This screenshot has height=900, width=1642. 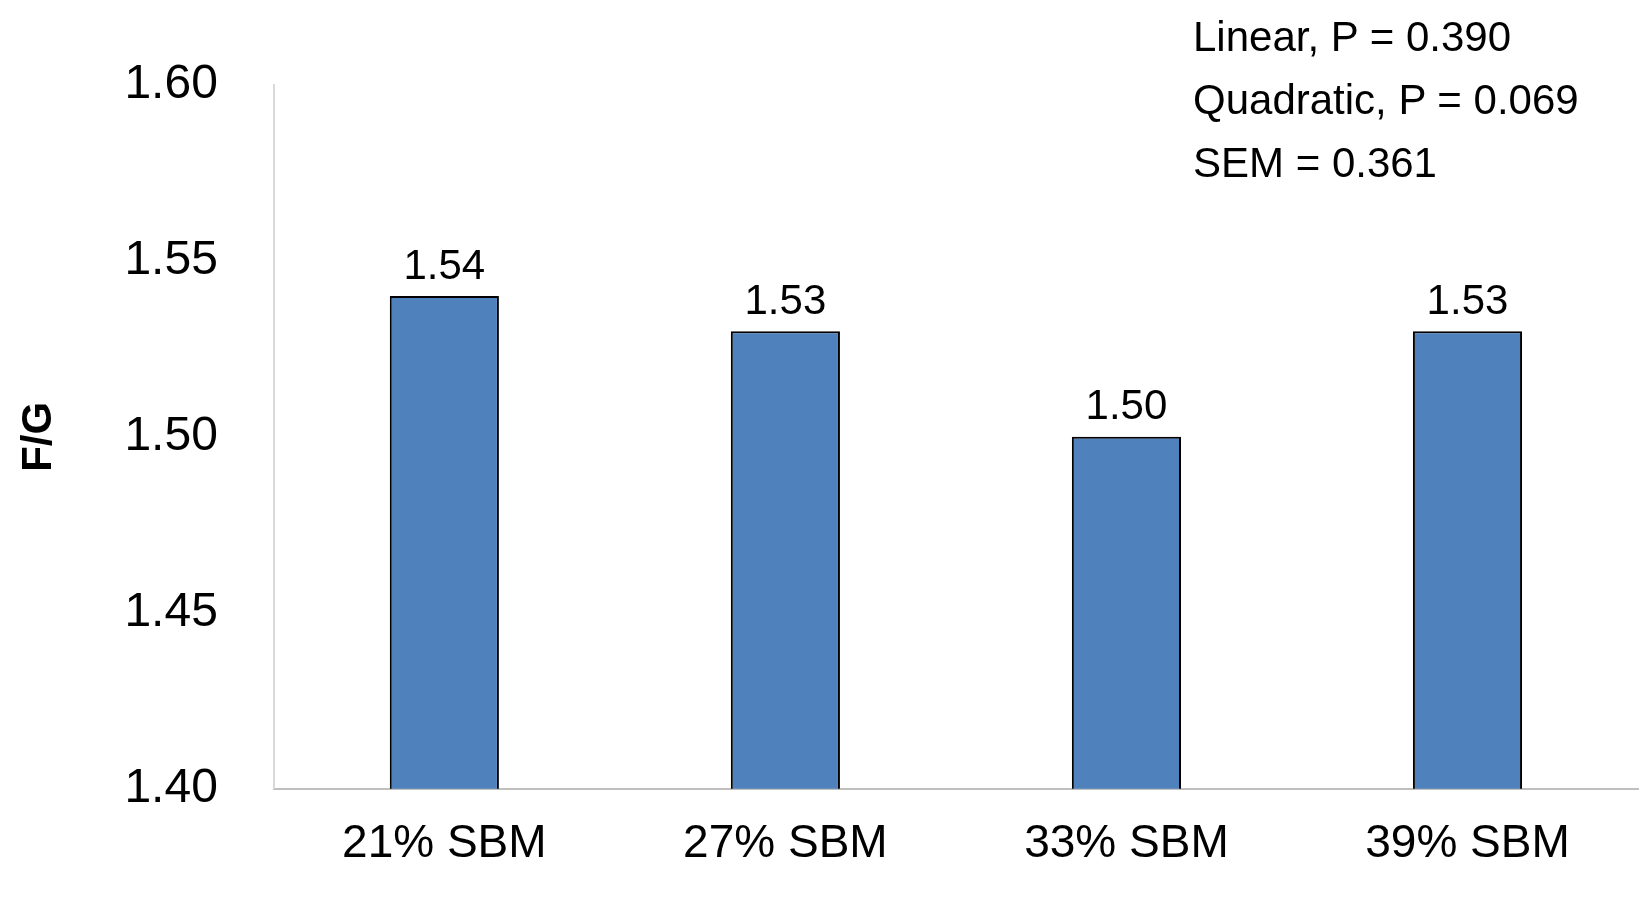 What do you see at coordinates (1352, 36) in the screenshot?
I see `text: Linear, P = 0.390` at bounding box center [1352, 36].